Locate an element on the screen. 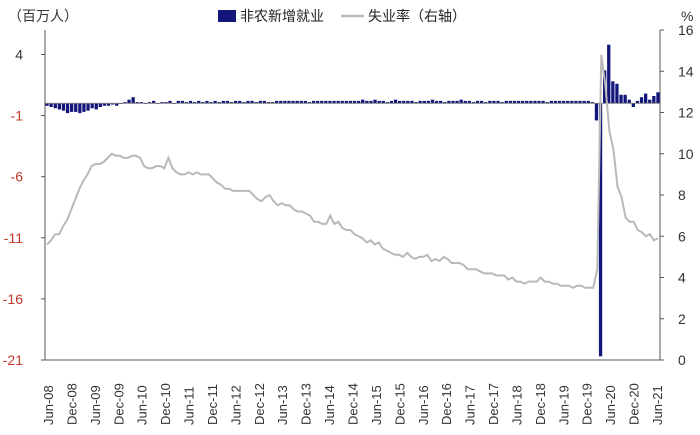  x-tick-label: Dec-08 is located at coordinates (71, 404).